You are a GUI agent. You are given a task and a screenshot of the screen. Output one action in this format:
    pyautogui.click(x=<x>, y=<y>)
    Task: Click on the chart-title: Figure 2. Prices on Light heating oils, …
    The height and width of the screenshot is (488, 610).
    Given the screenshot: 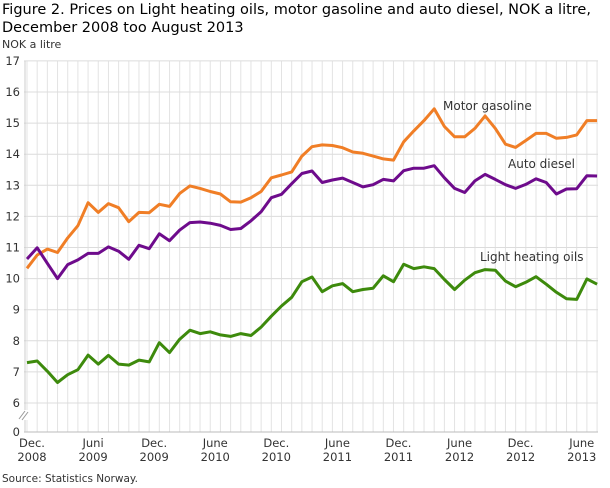 What is the action you would take?
    pyautogui.click(x=296, y=19)
    